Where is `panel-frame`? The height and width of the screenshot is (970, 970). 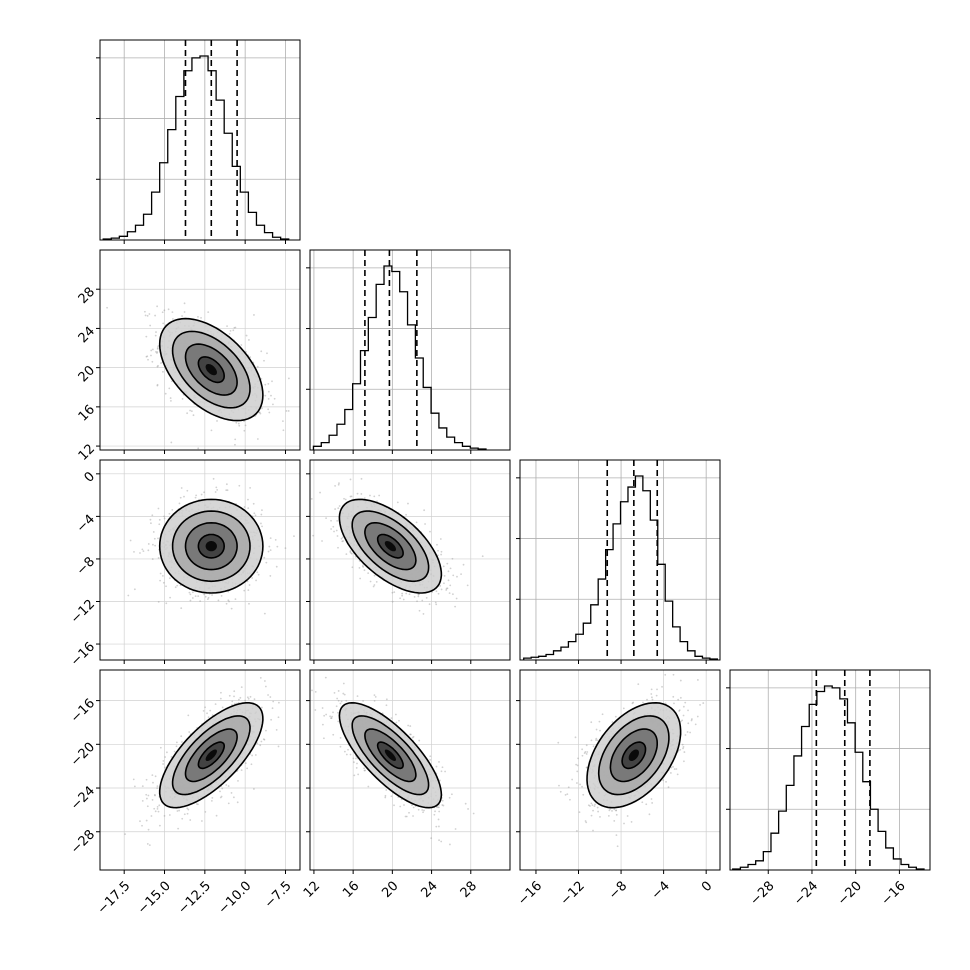
panel-frame is located at coordinates (410, 770).